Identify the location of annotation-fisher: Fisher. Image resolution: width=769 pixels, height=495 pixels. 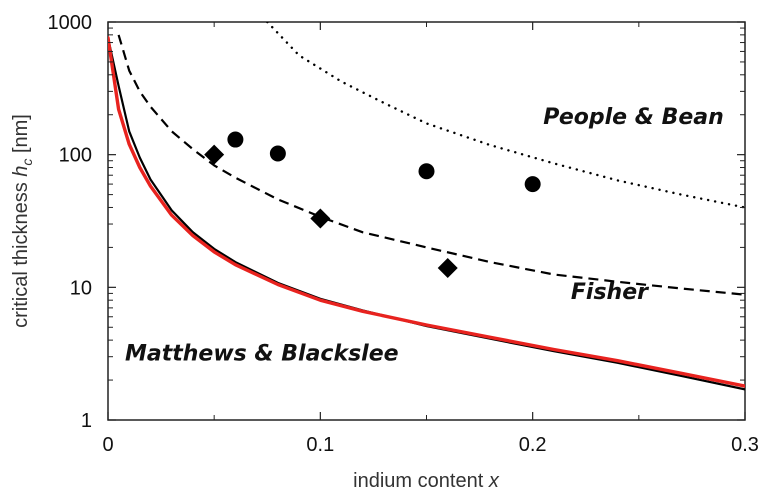
(610, 292).